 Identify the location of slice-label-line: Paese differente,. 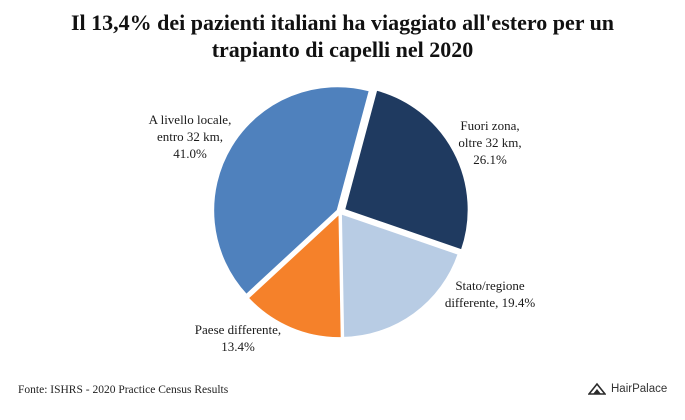
(238, 329).